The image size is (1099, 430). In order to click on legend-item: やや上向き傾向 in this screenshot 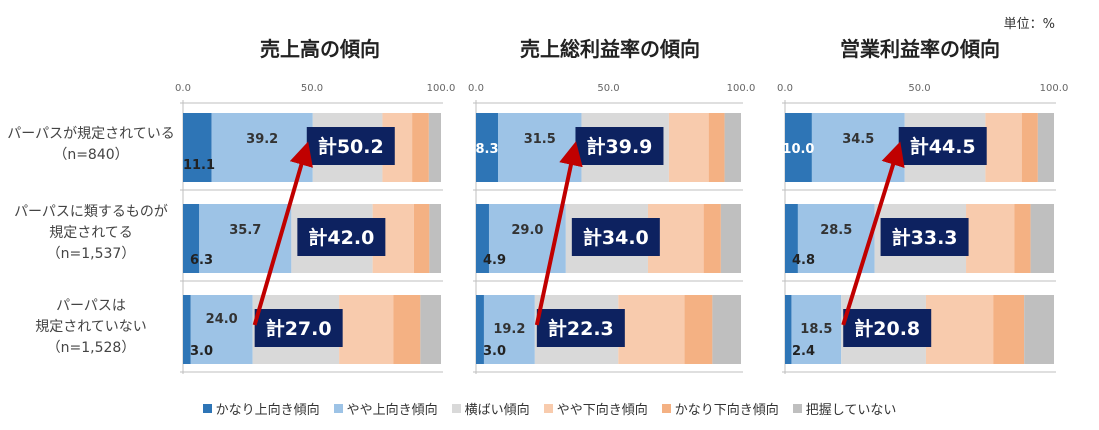, I will do `click(385, 408)`.